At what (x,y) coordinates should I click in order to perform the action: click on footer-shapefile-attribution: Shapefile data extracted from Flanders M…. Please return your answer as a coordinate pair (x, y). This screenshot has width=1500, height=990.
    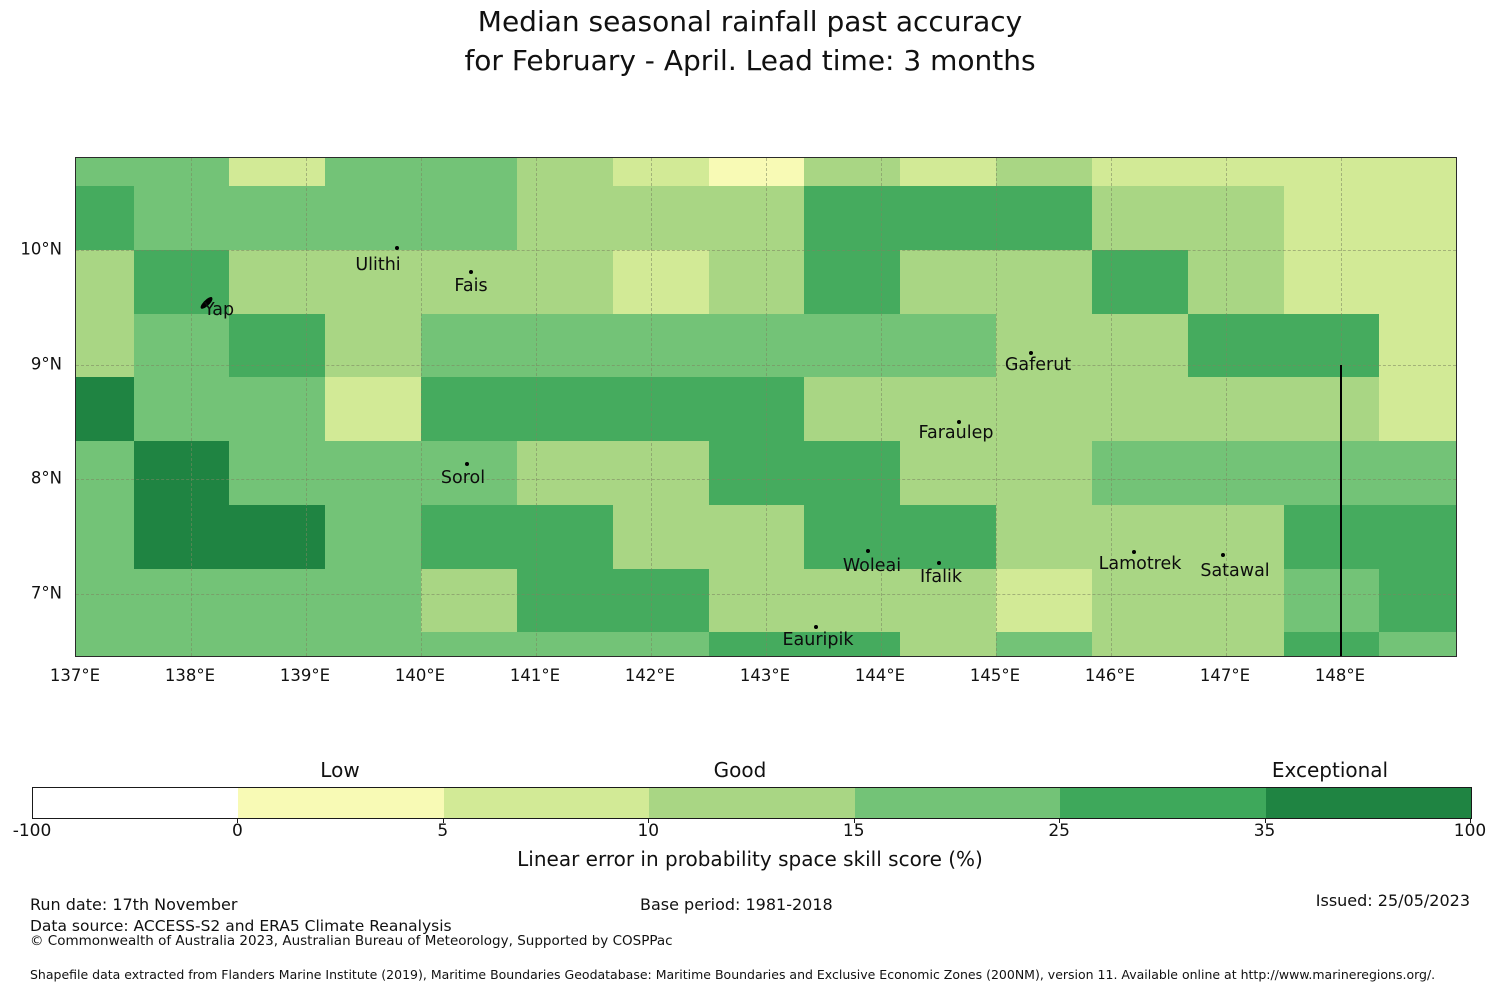
    Looking at the image, I should click on (733, 974).